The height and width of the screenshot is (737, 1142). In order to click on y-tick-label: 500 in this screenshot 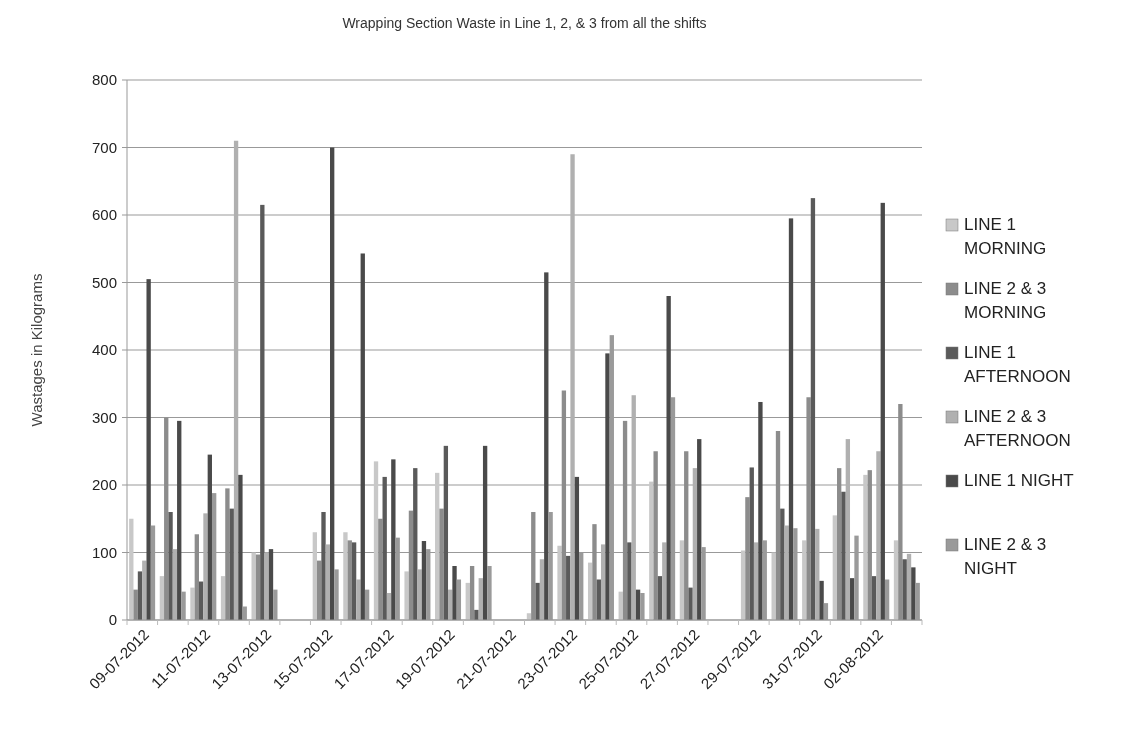, I will do `click(104, 282)`.